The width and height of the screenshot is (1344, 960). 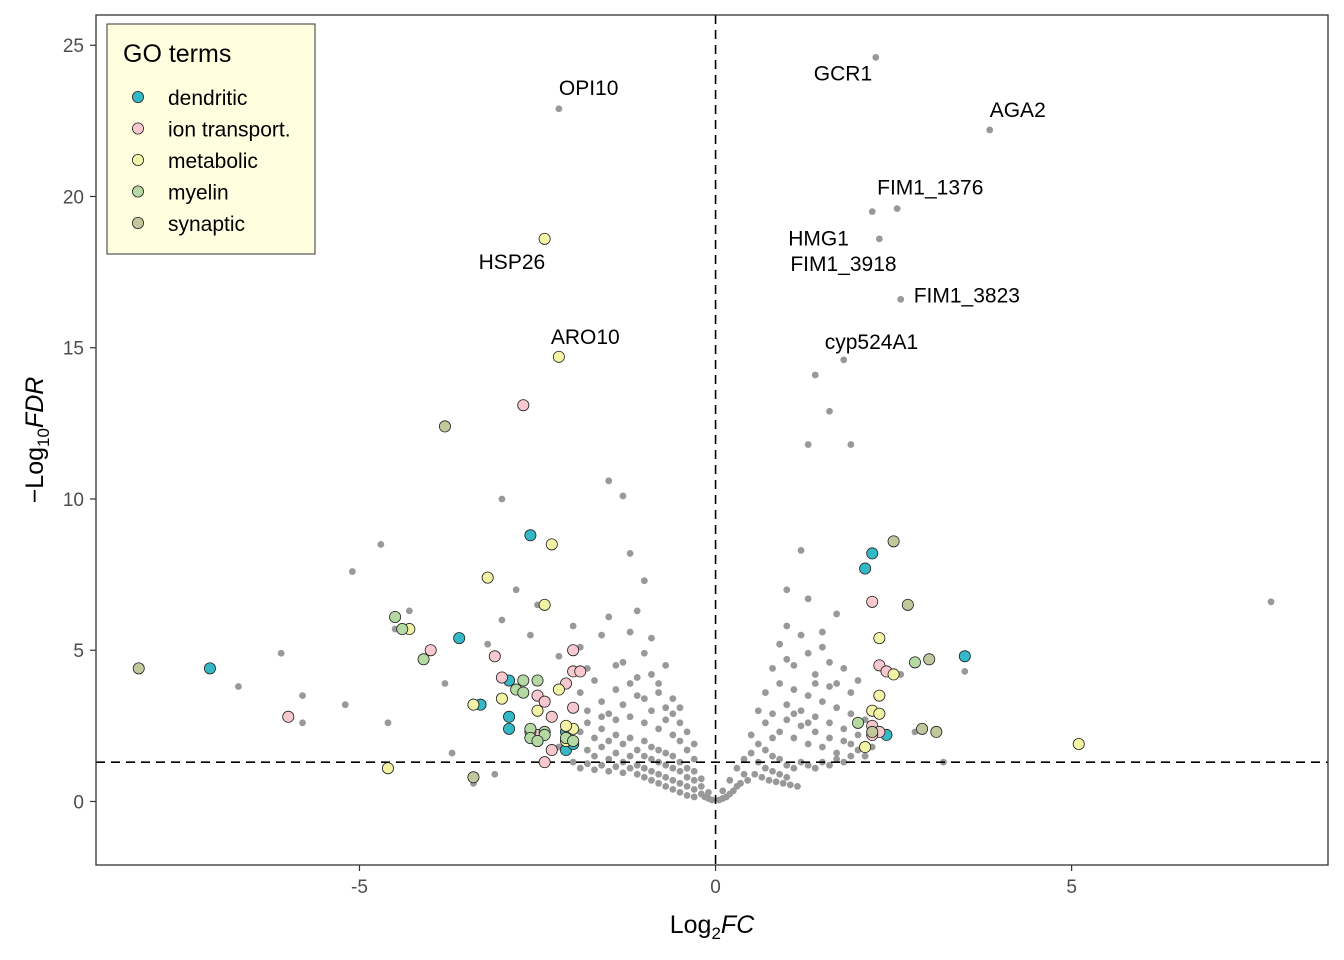 I want to click on gene-label: AGA2, so click(x=1018, y=110).